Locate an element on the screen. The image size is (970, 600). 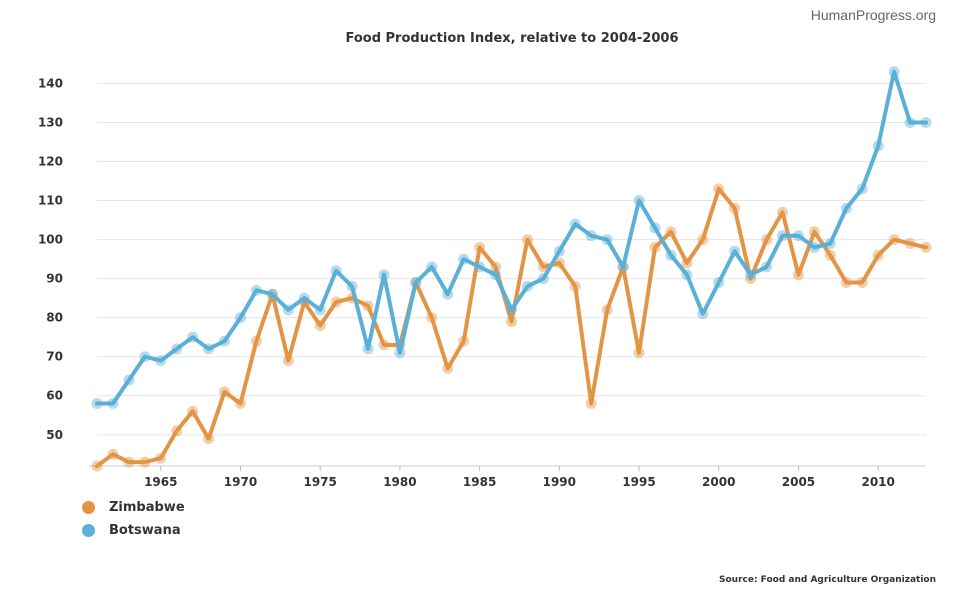
data-point-botswana-1964 is located at coordinates (145, 357).